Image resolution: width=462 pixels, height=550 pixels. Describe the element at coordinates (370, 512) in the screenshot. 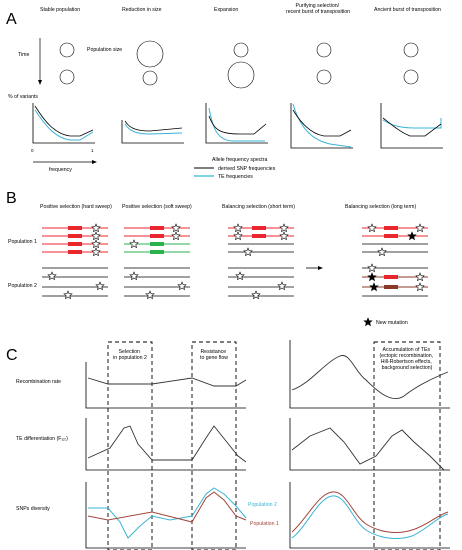

I see `c-right-pop1-line` at that location.